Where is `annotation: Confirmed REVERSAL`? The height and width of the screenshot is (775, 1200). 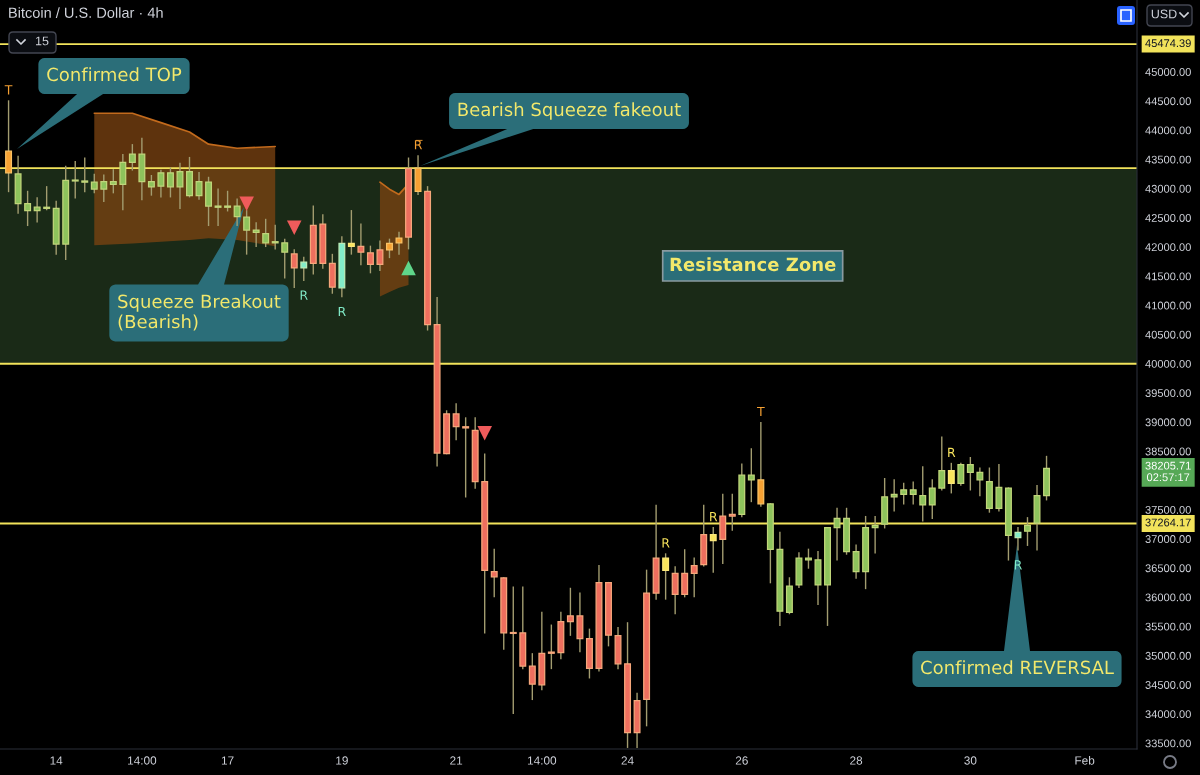 annotation: Confirmed REVERSAL is located at coordinates (1017, 667).